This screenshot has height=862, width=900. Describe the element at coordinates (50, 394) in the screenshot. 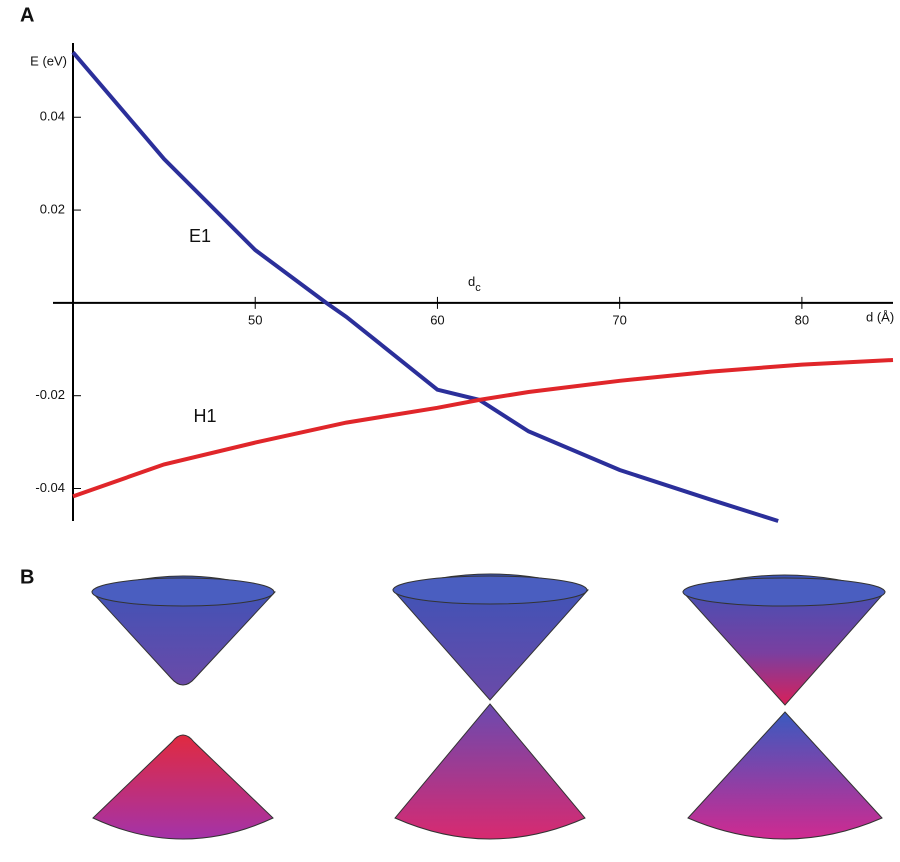

I see `y-tick-label: -0.02` at that location.